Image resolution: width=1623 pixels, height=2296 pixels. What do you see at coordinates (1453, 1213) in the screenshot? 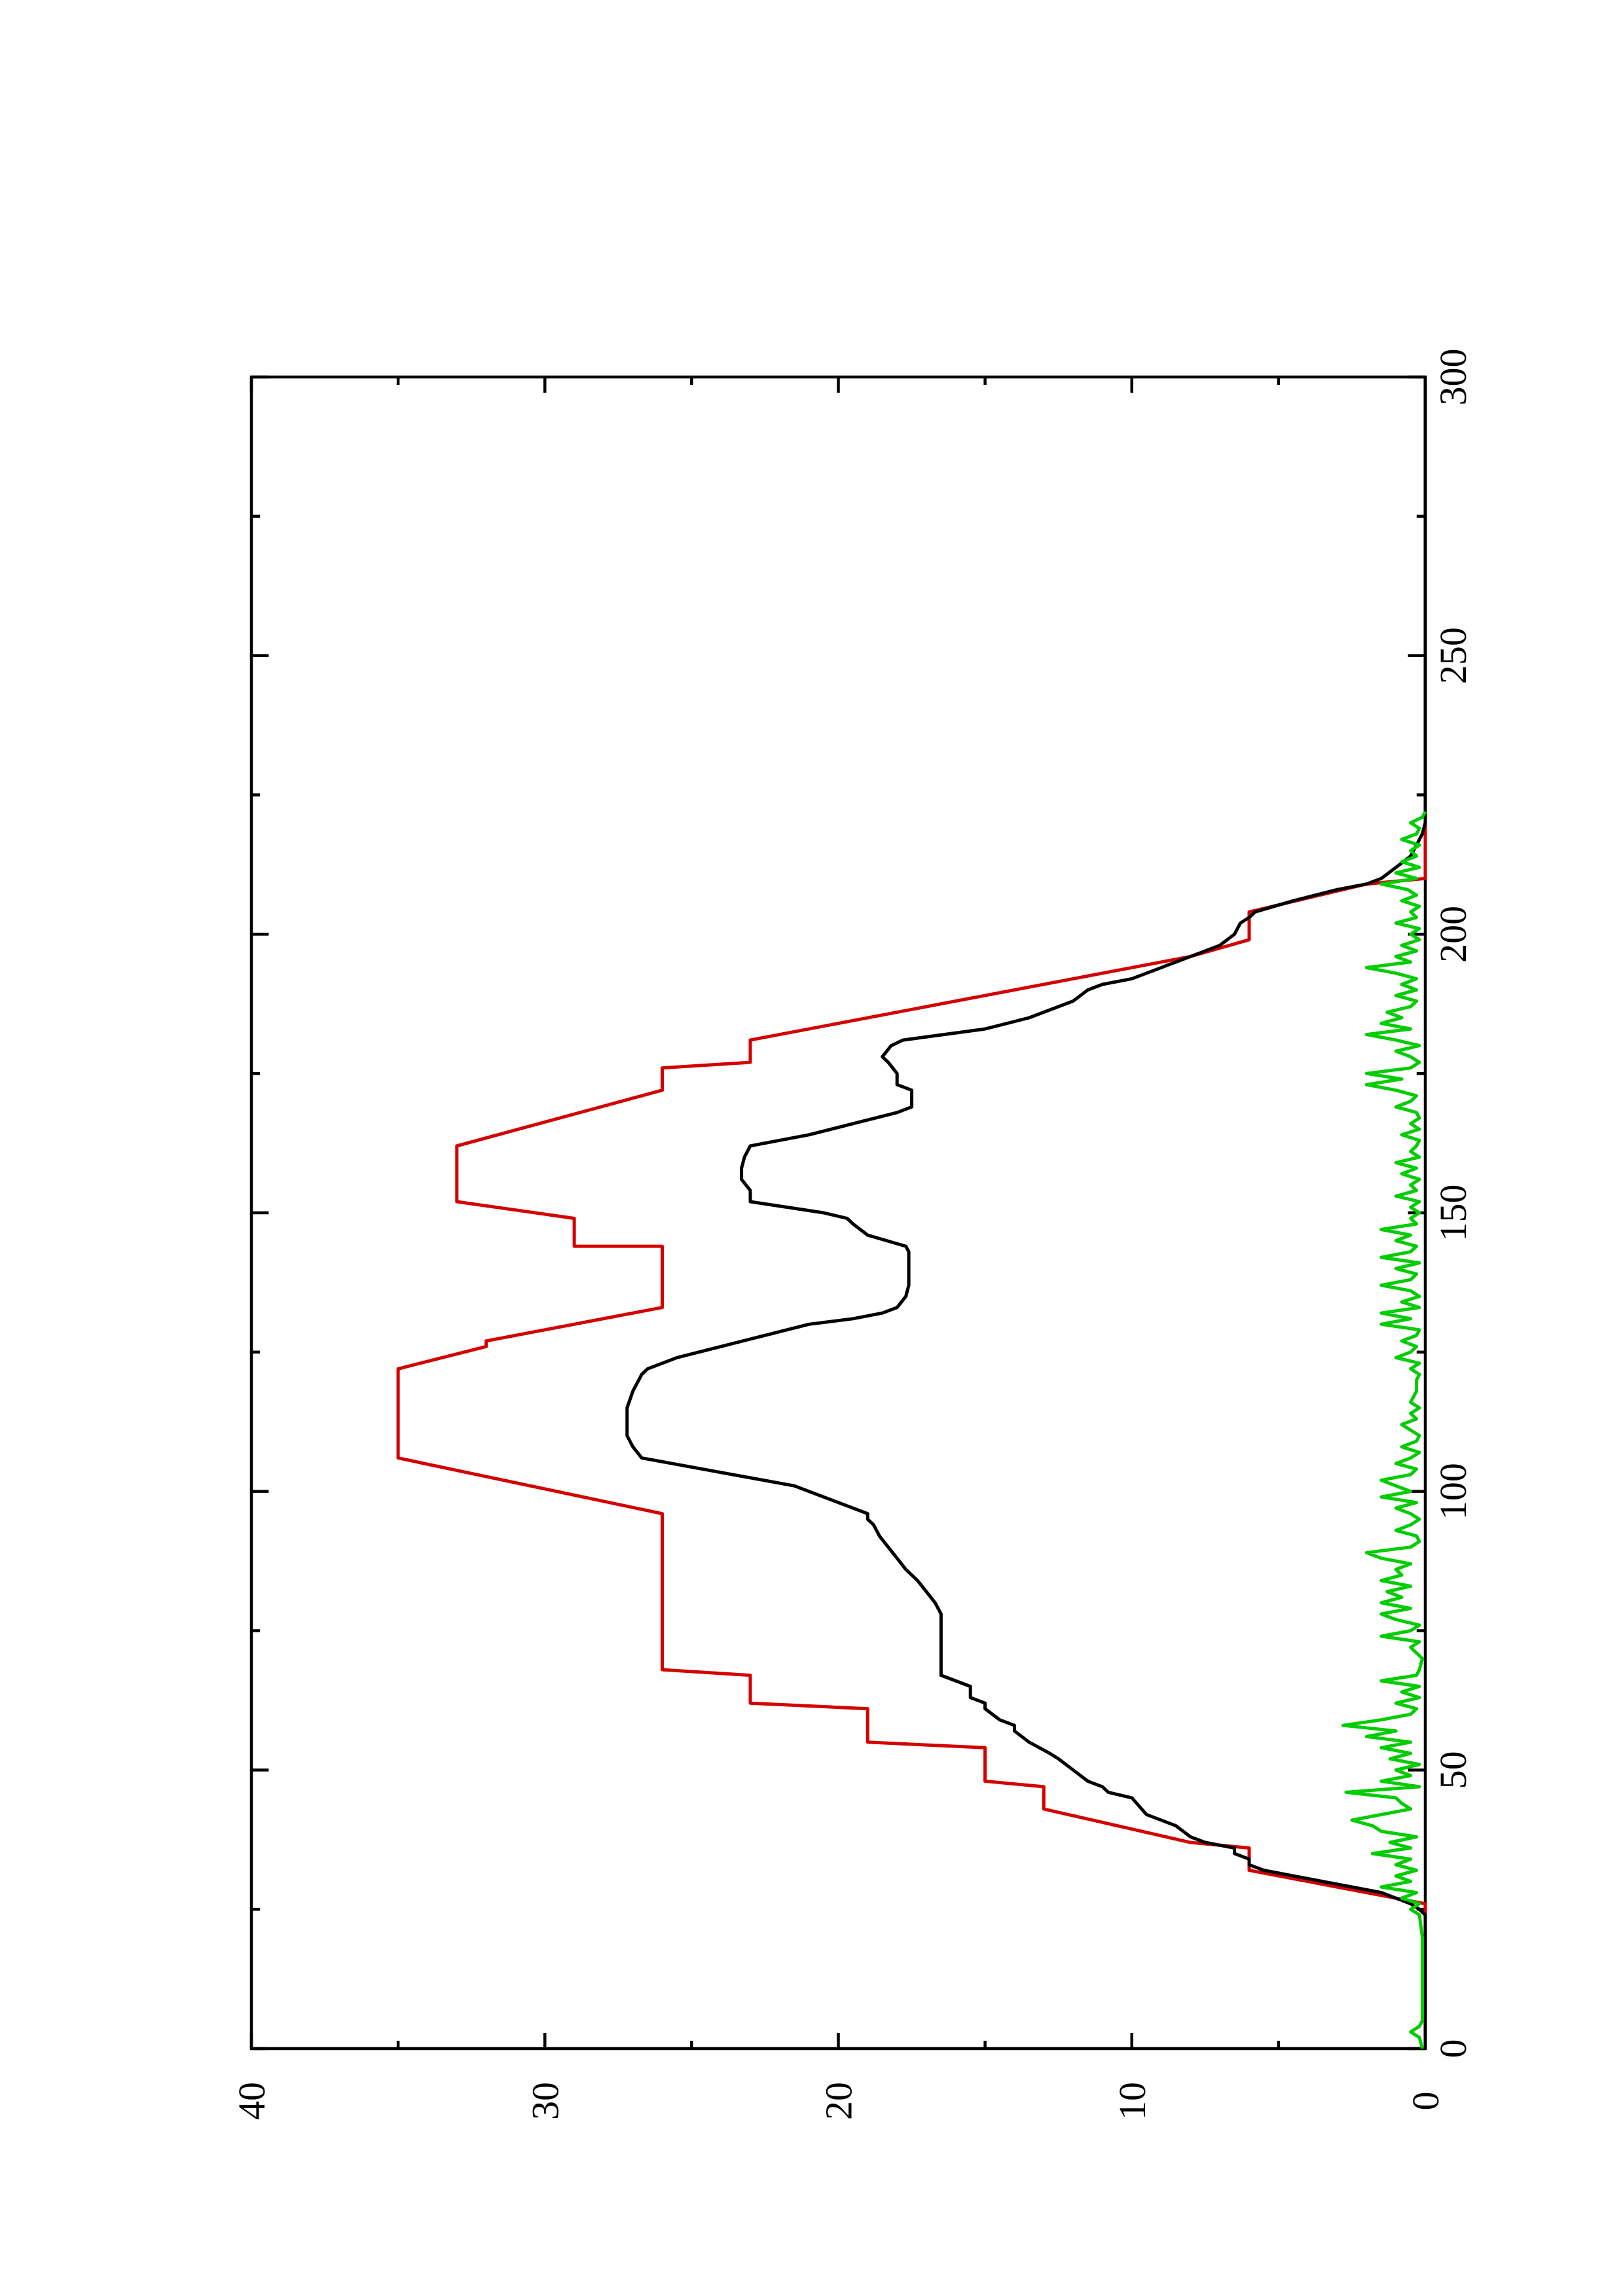
I see `x-tick-label: 150` at bounding box center [1453, 1213].